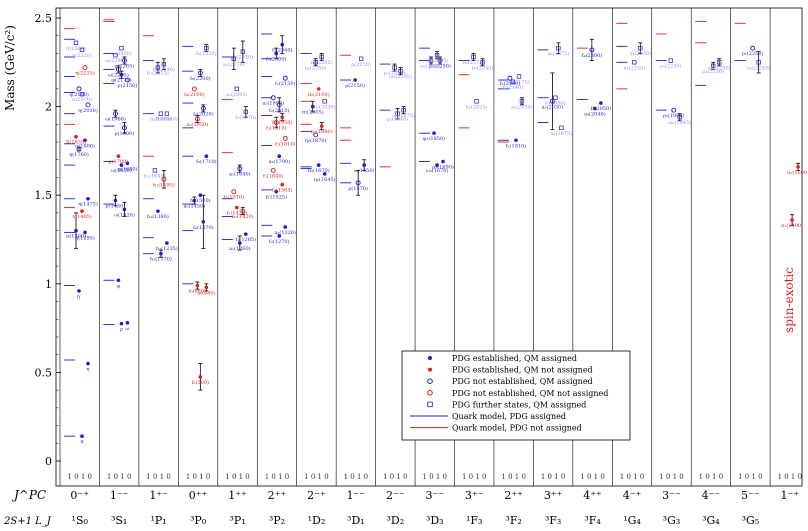 This screenshot has width=808, height=531. I want to click on state-label: π₂(1880), so click(322, 131).